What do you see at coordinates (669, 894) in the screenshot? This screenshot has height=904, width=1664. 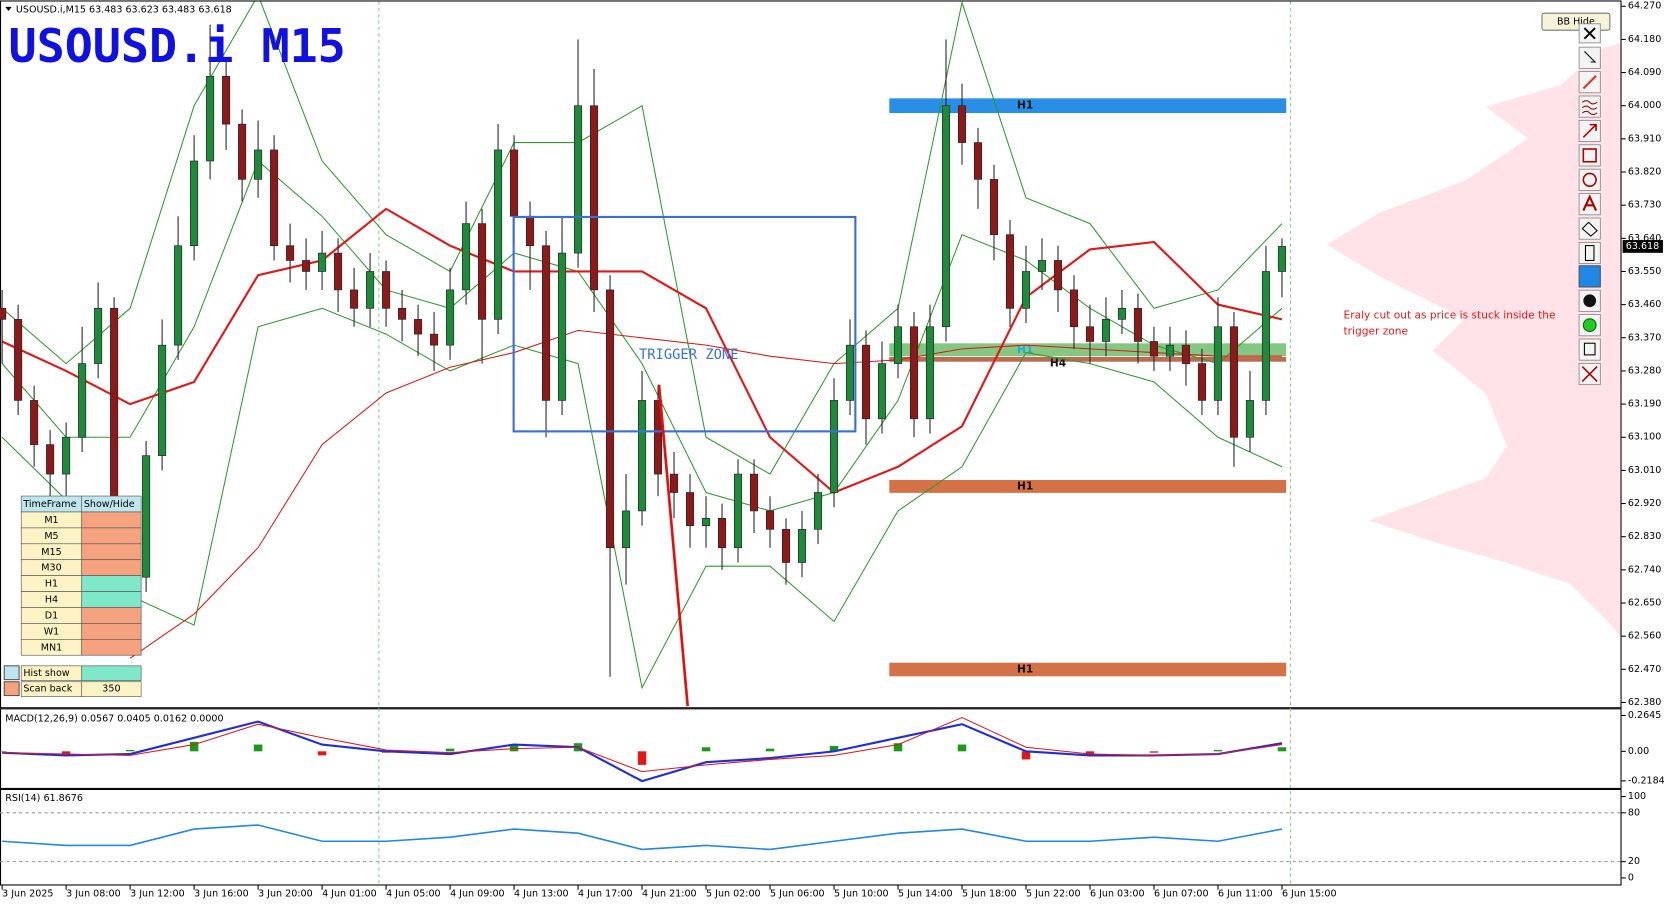 I see `x-tick-label: 4 Jun 21:00` at bounding box center [669, 894].